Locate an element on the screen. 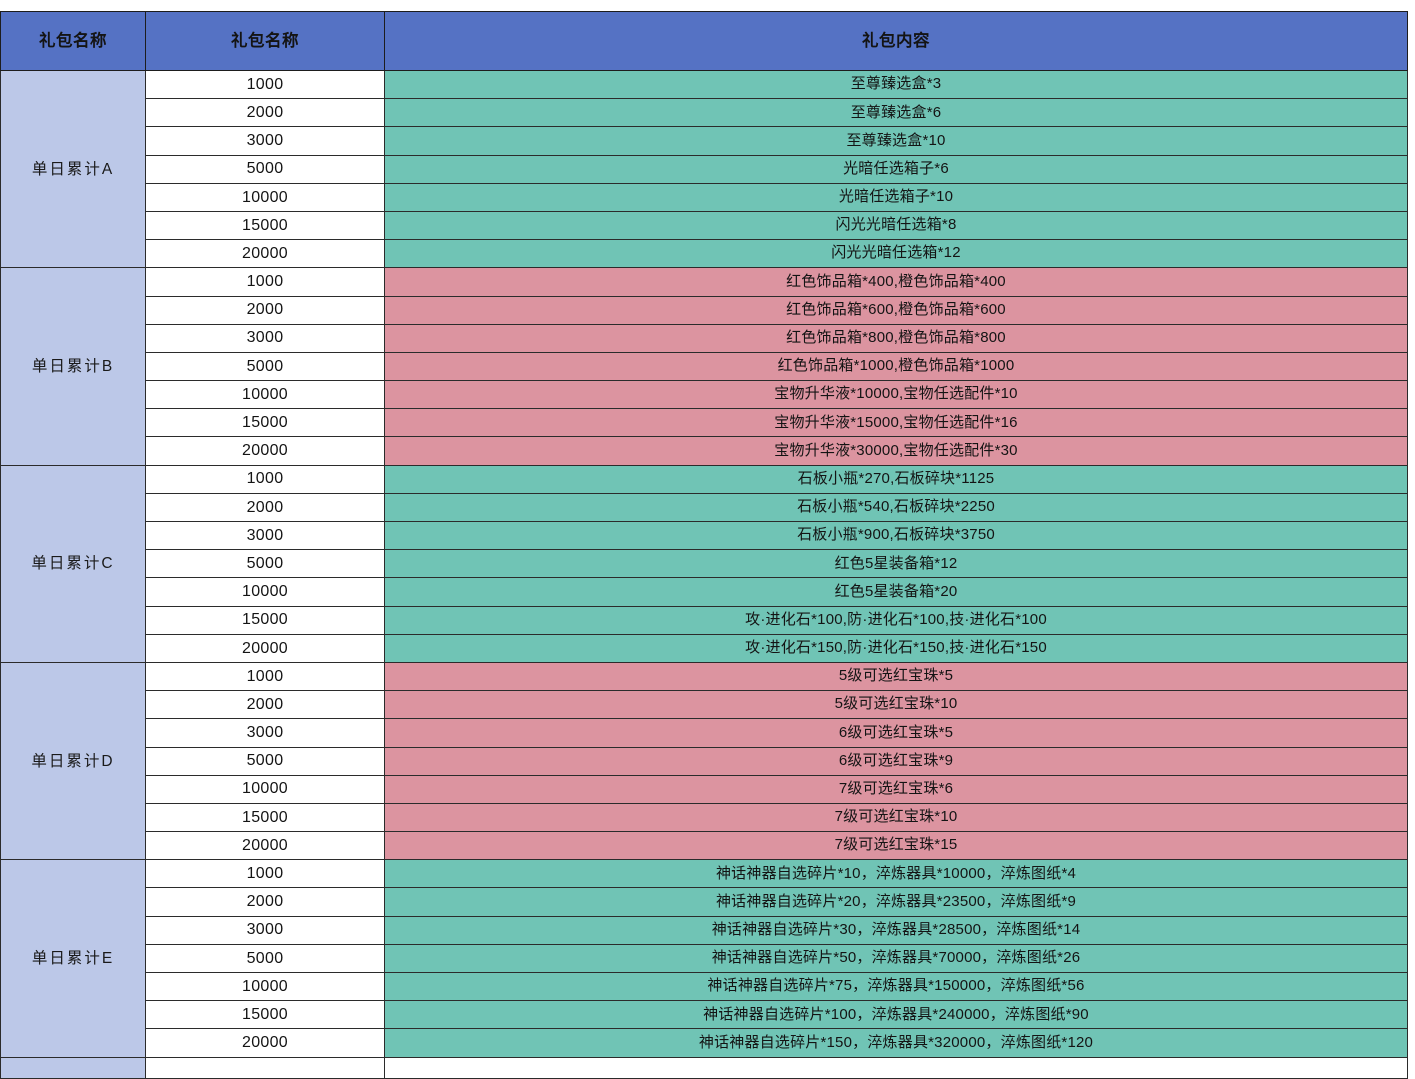  content-cell: 石板小瓶*540,石板碎块*2250 is located at coordinates (896, 507).